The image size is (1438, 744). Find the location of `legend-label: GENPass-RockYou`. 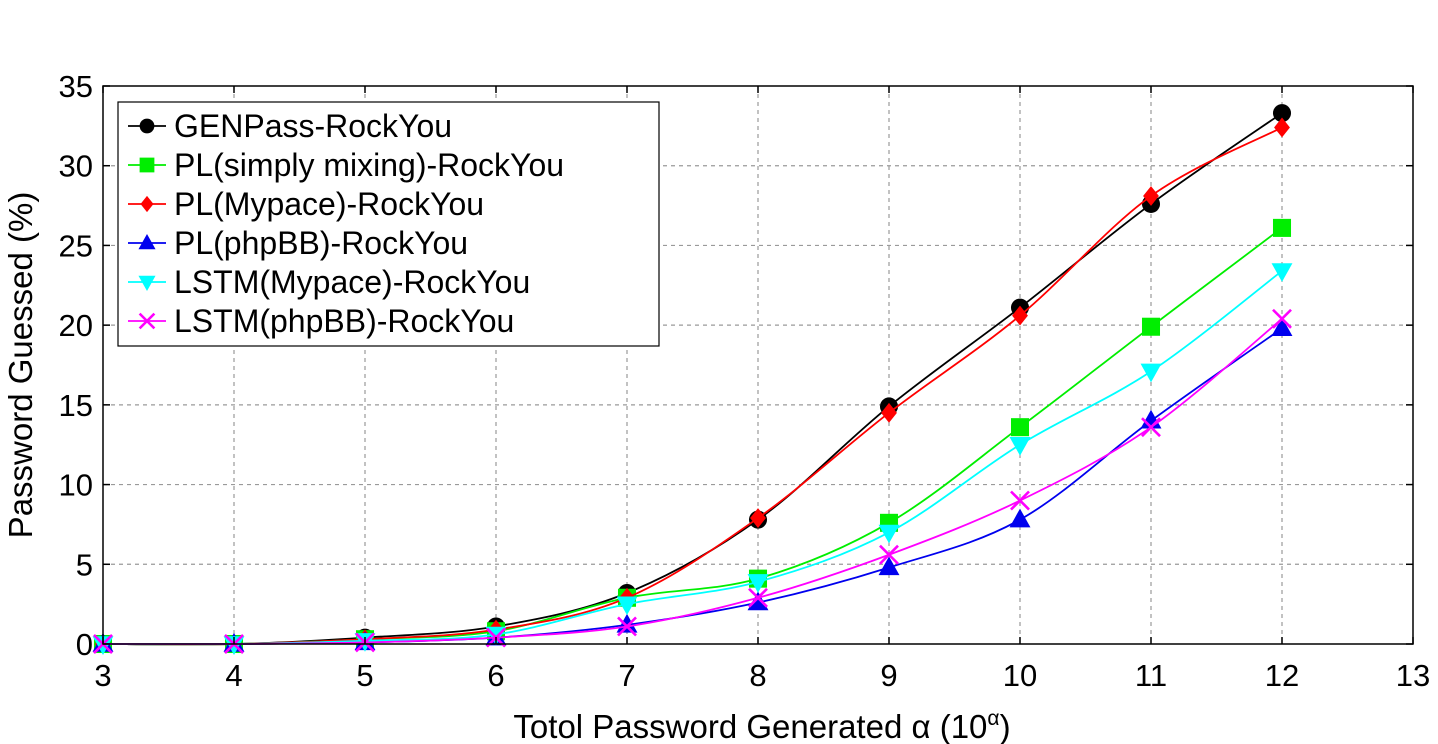

legend-label: GENPass-RockYou is located at coordinates (313, 126).